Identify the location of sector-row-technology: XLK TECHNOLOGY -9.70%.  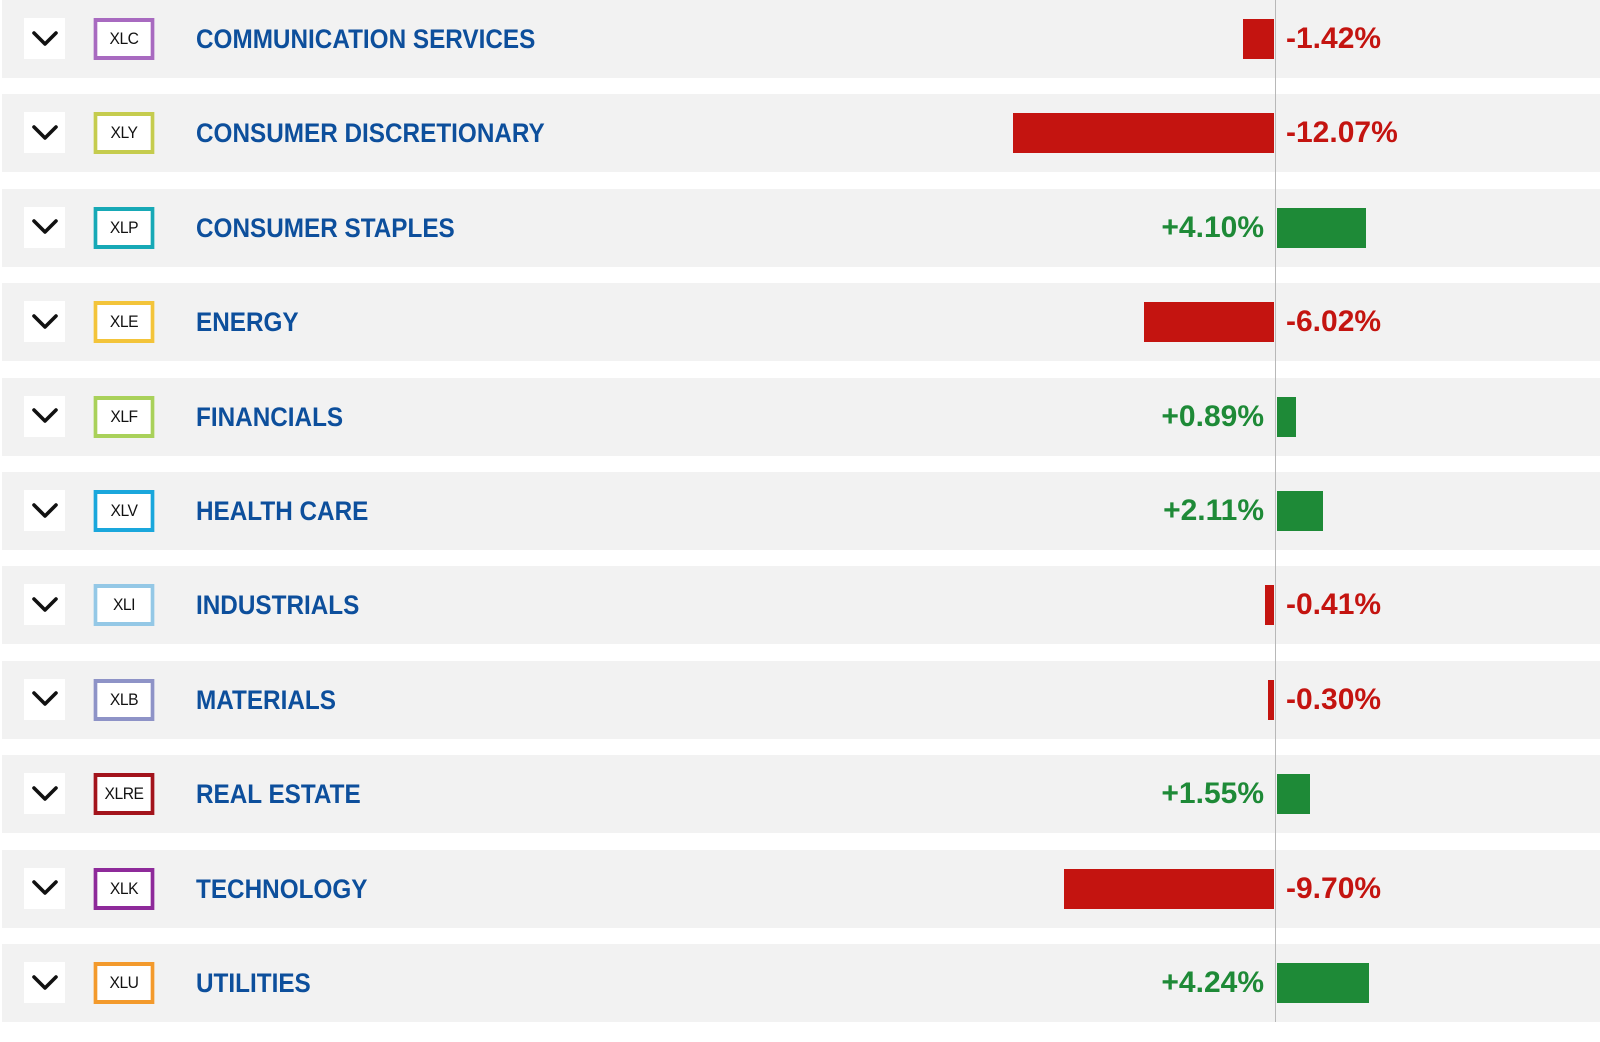
(801, 888).